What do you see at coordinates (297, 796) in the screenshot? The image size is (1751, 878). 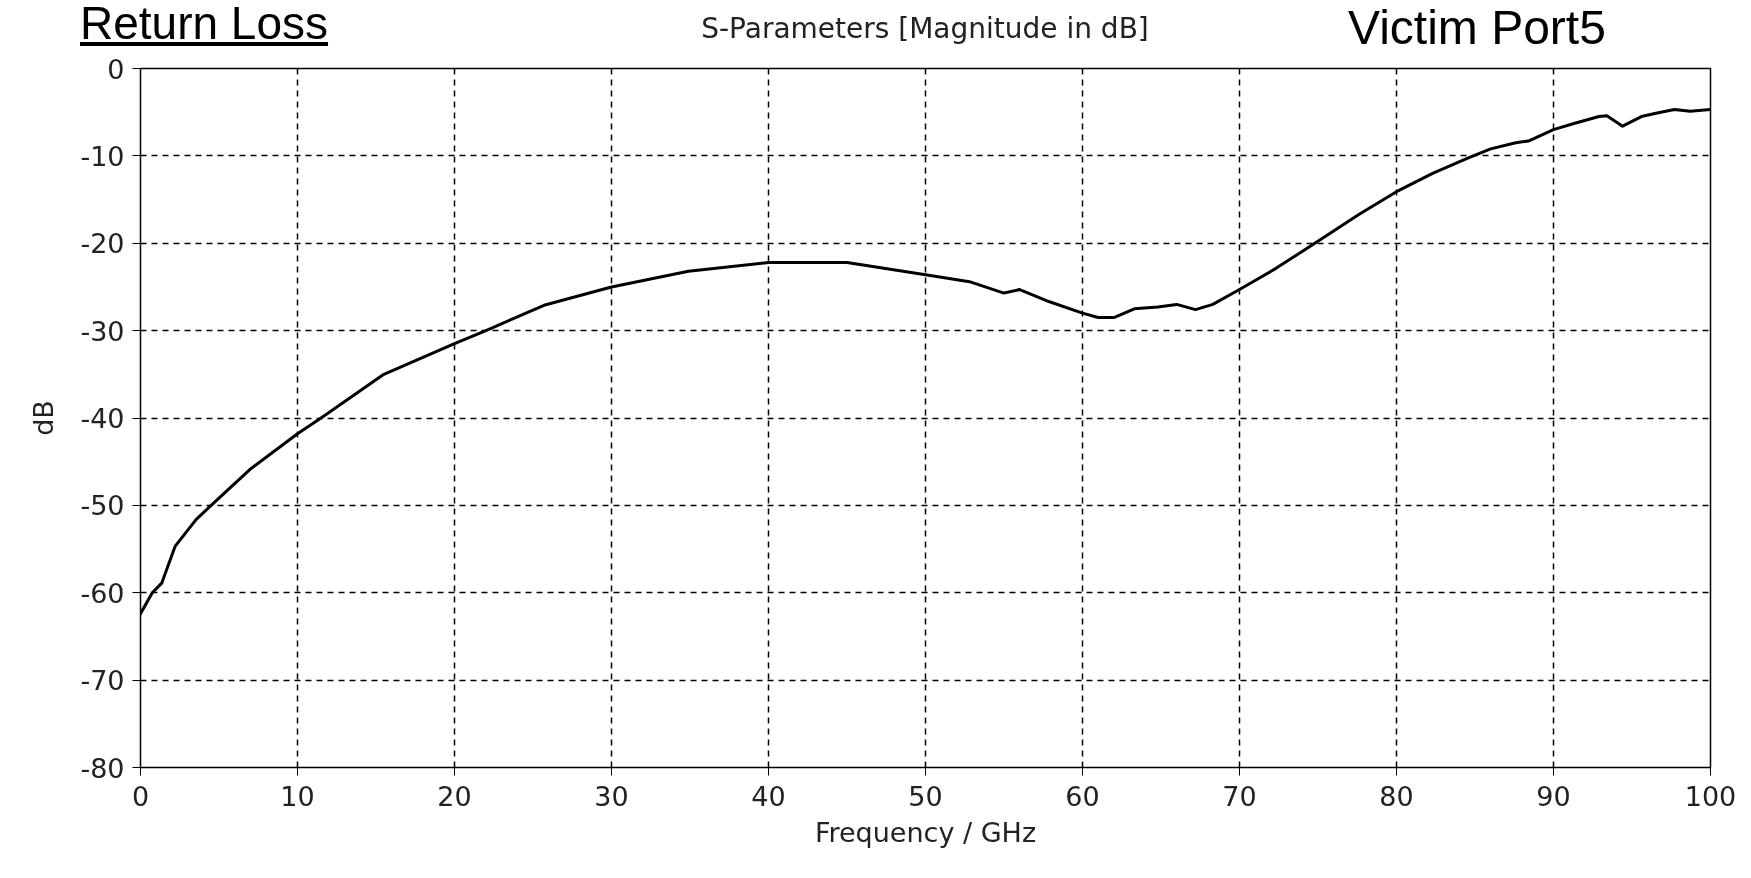 I see `x-tick-label: 10` at bounding box center [297, 796].